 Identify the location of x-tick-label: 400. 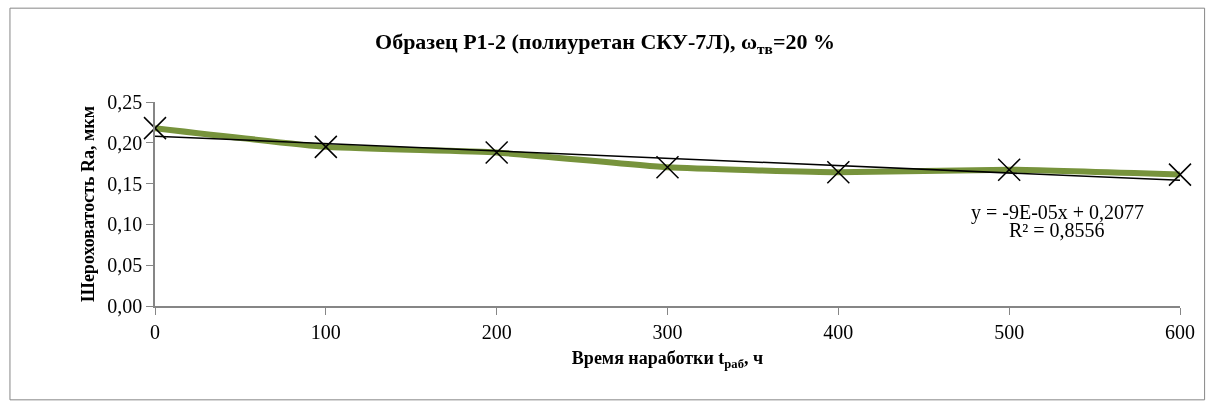
(838, 331).